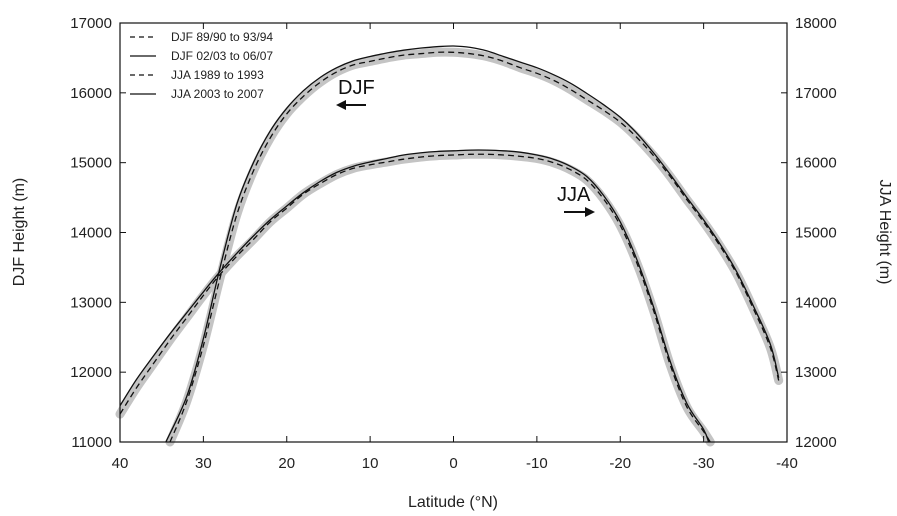  What do you see at coordinates (816, 93) in the screenshot?
I see `y-right-tick-label: 17000` at bounding box center [816, 93].